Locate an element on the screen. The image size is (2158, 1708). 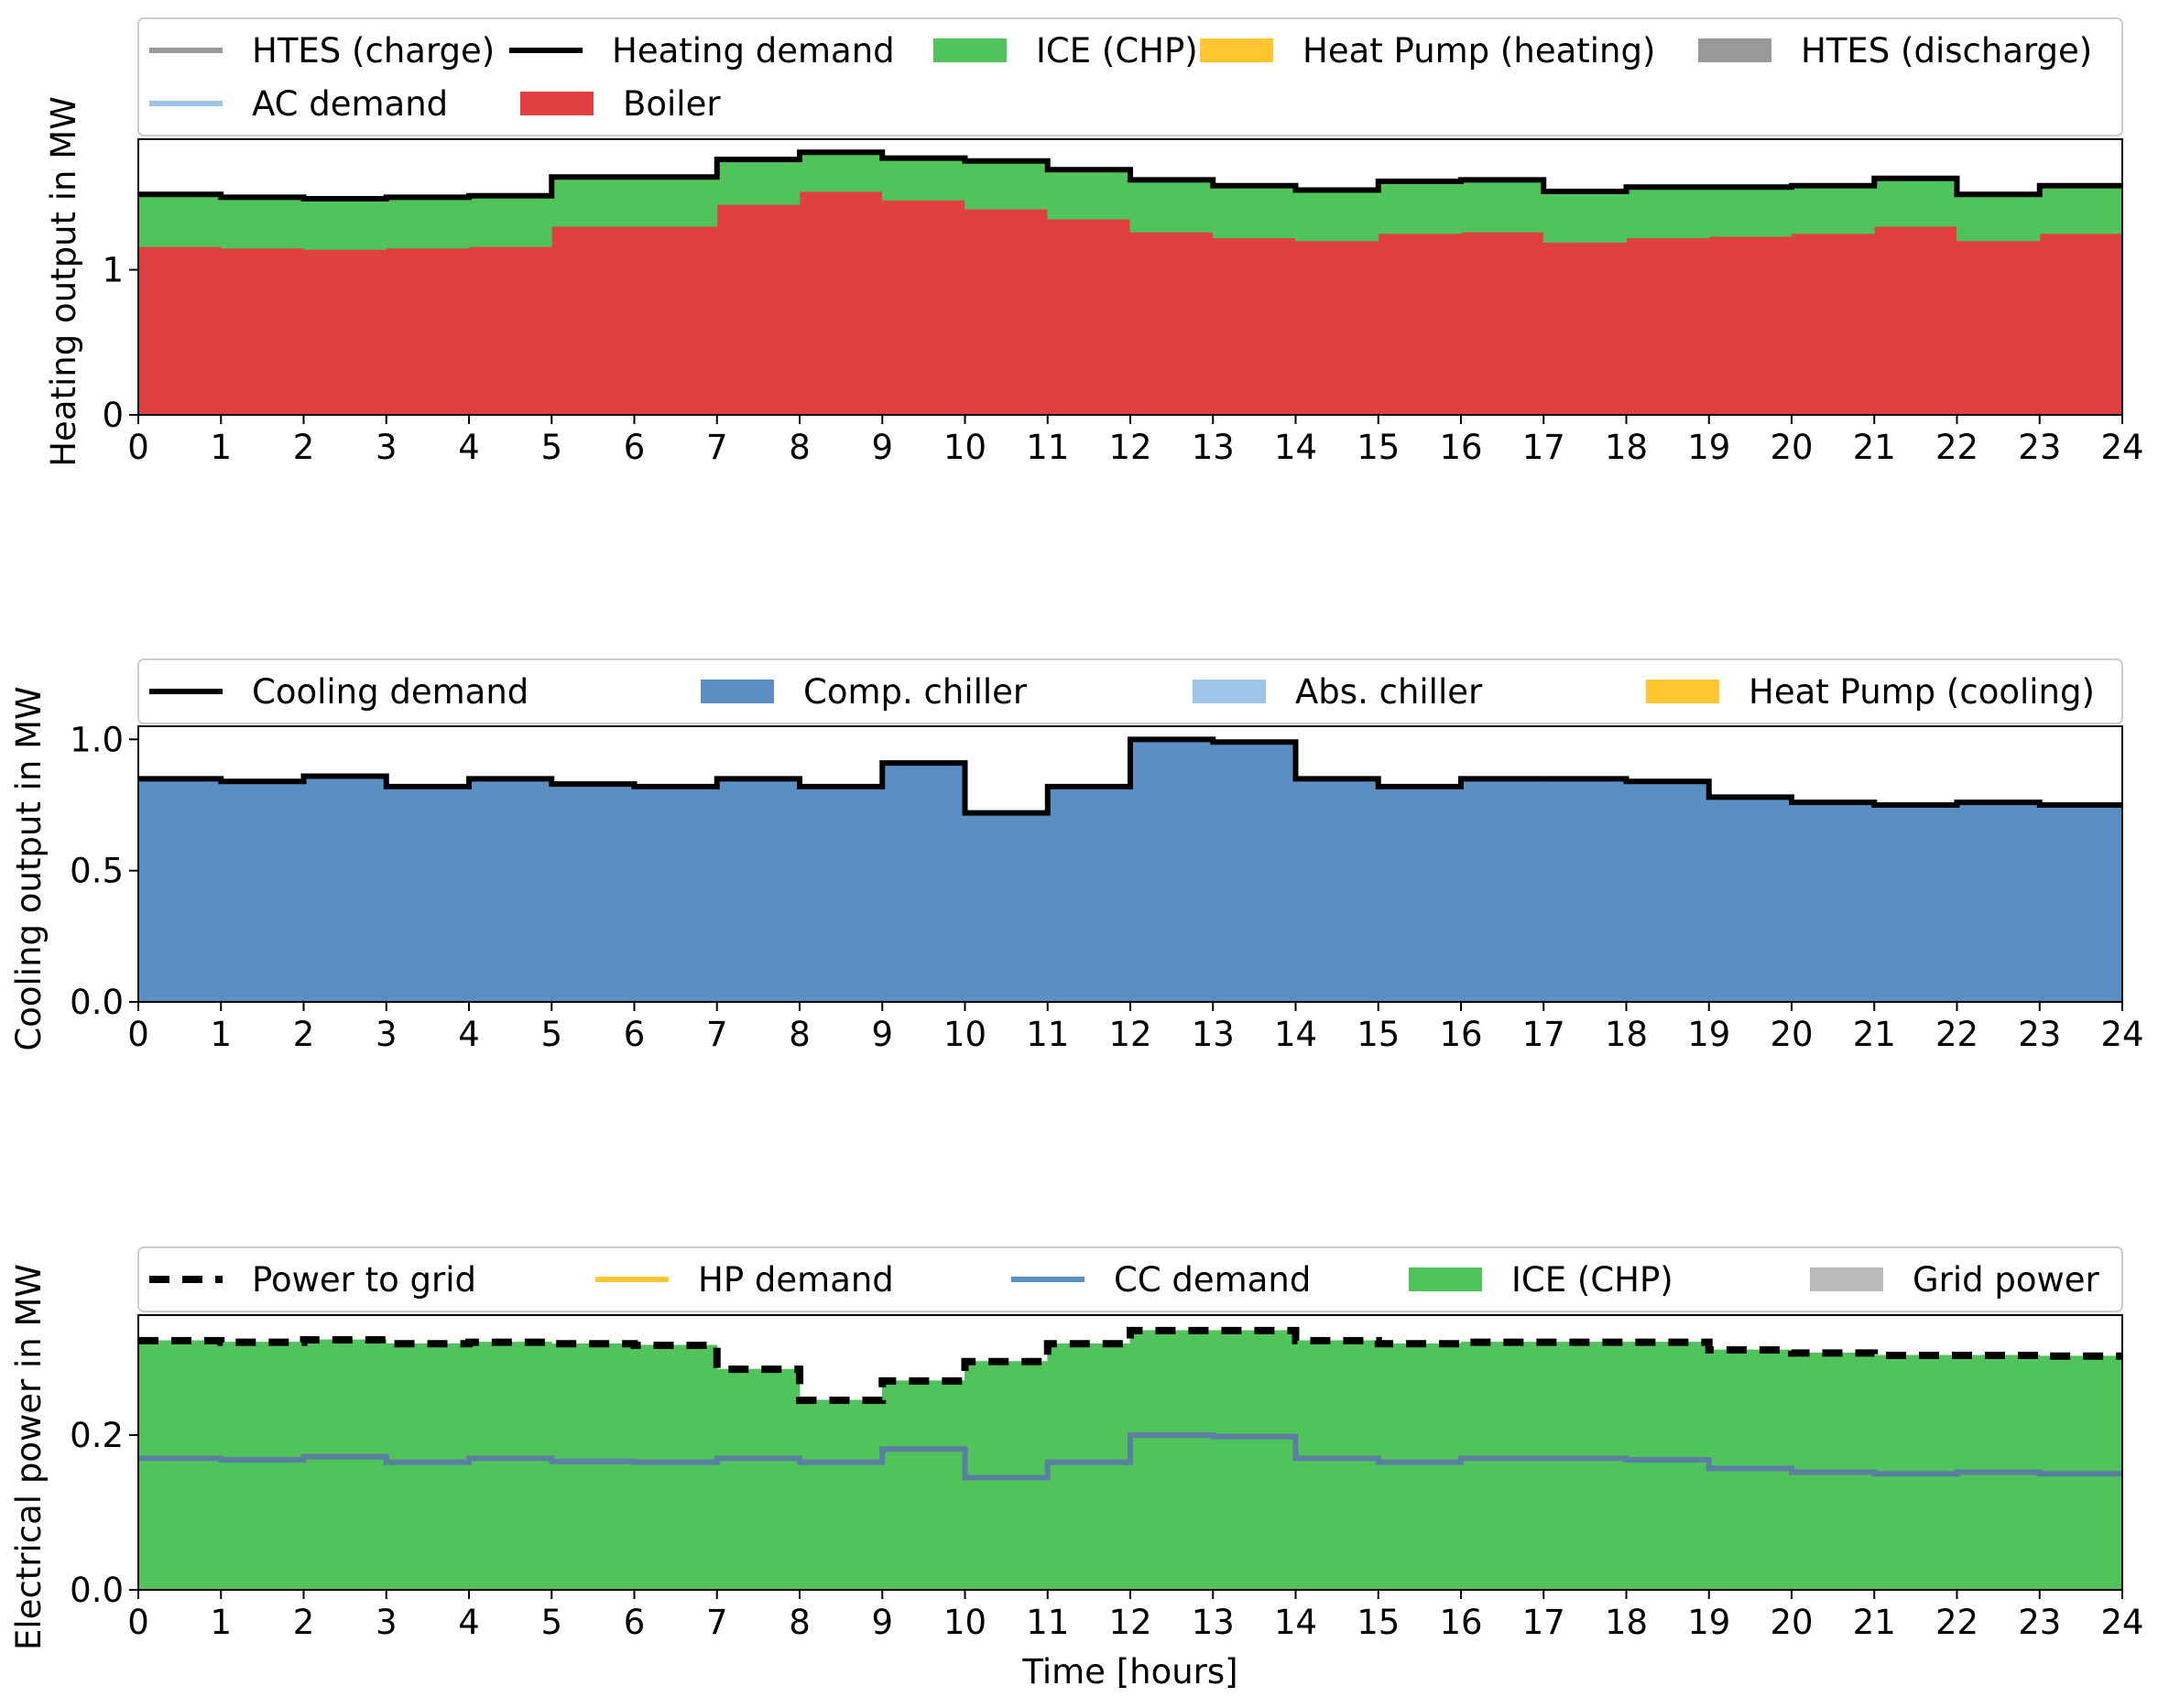
x-tick-label: 13 is located at coordinates (1213, 1034).